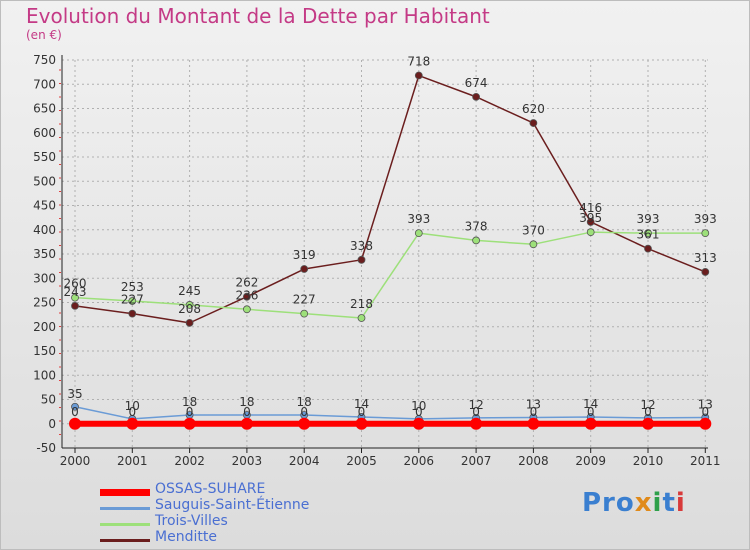 The height and width of the screenshot is (550, 750). Describe the element at coordinates (634, 503) in the screenshot. I see `proxiti-logo: Proxiti` at that location.